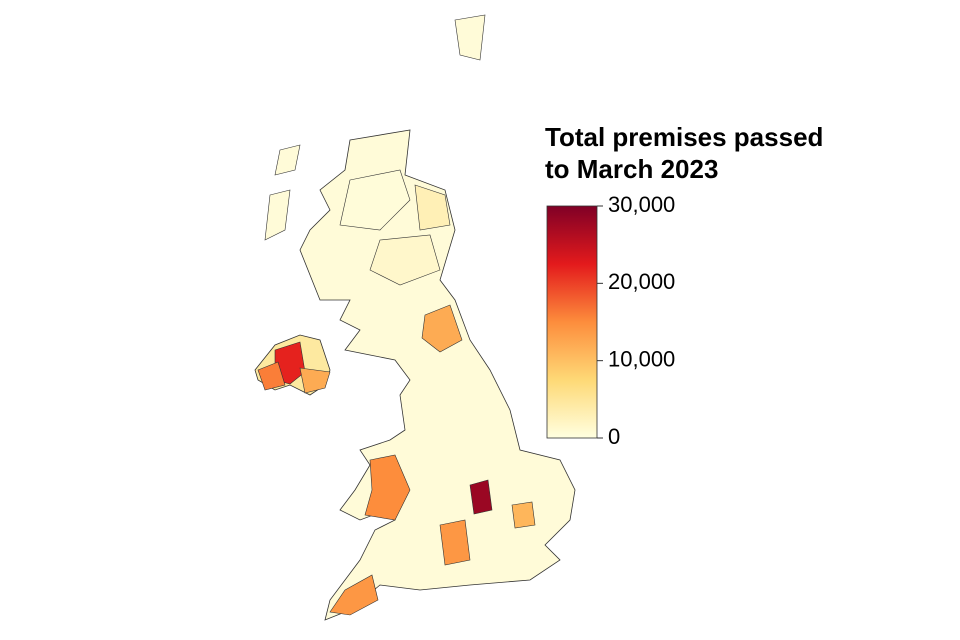 The image size is (960, 640). What do you see at coordinates (572, 322) in the screenshot?
I see `colorbar` at bounding box center [572, 322].